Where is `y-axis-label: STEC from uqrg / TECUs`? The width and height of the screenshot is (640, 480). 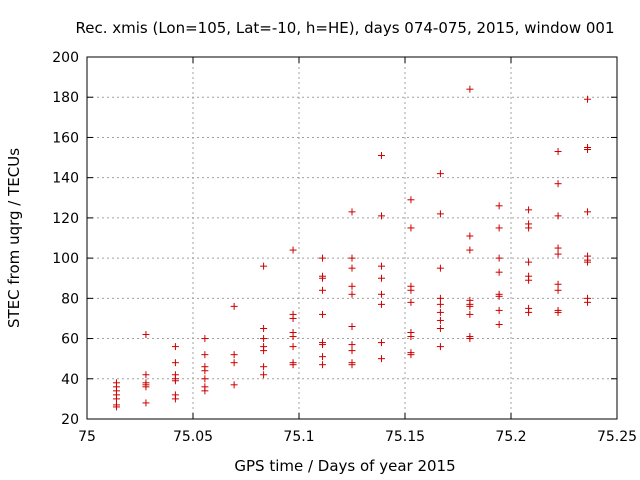
y-axis-label: STEC from uqrg / TECUs is located at coordinates (14, 238).